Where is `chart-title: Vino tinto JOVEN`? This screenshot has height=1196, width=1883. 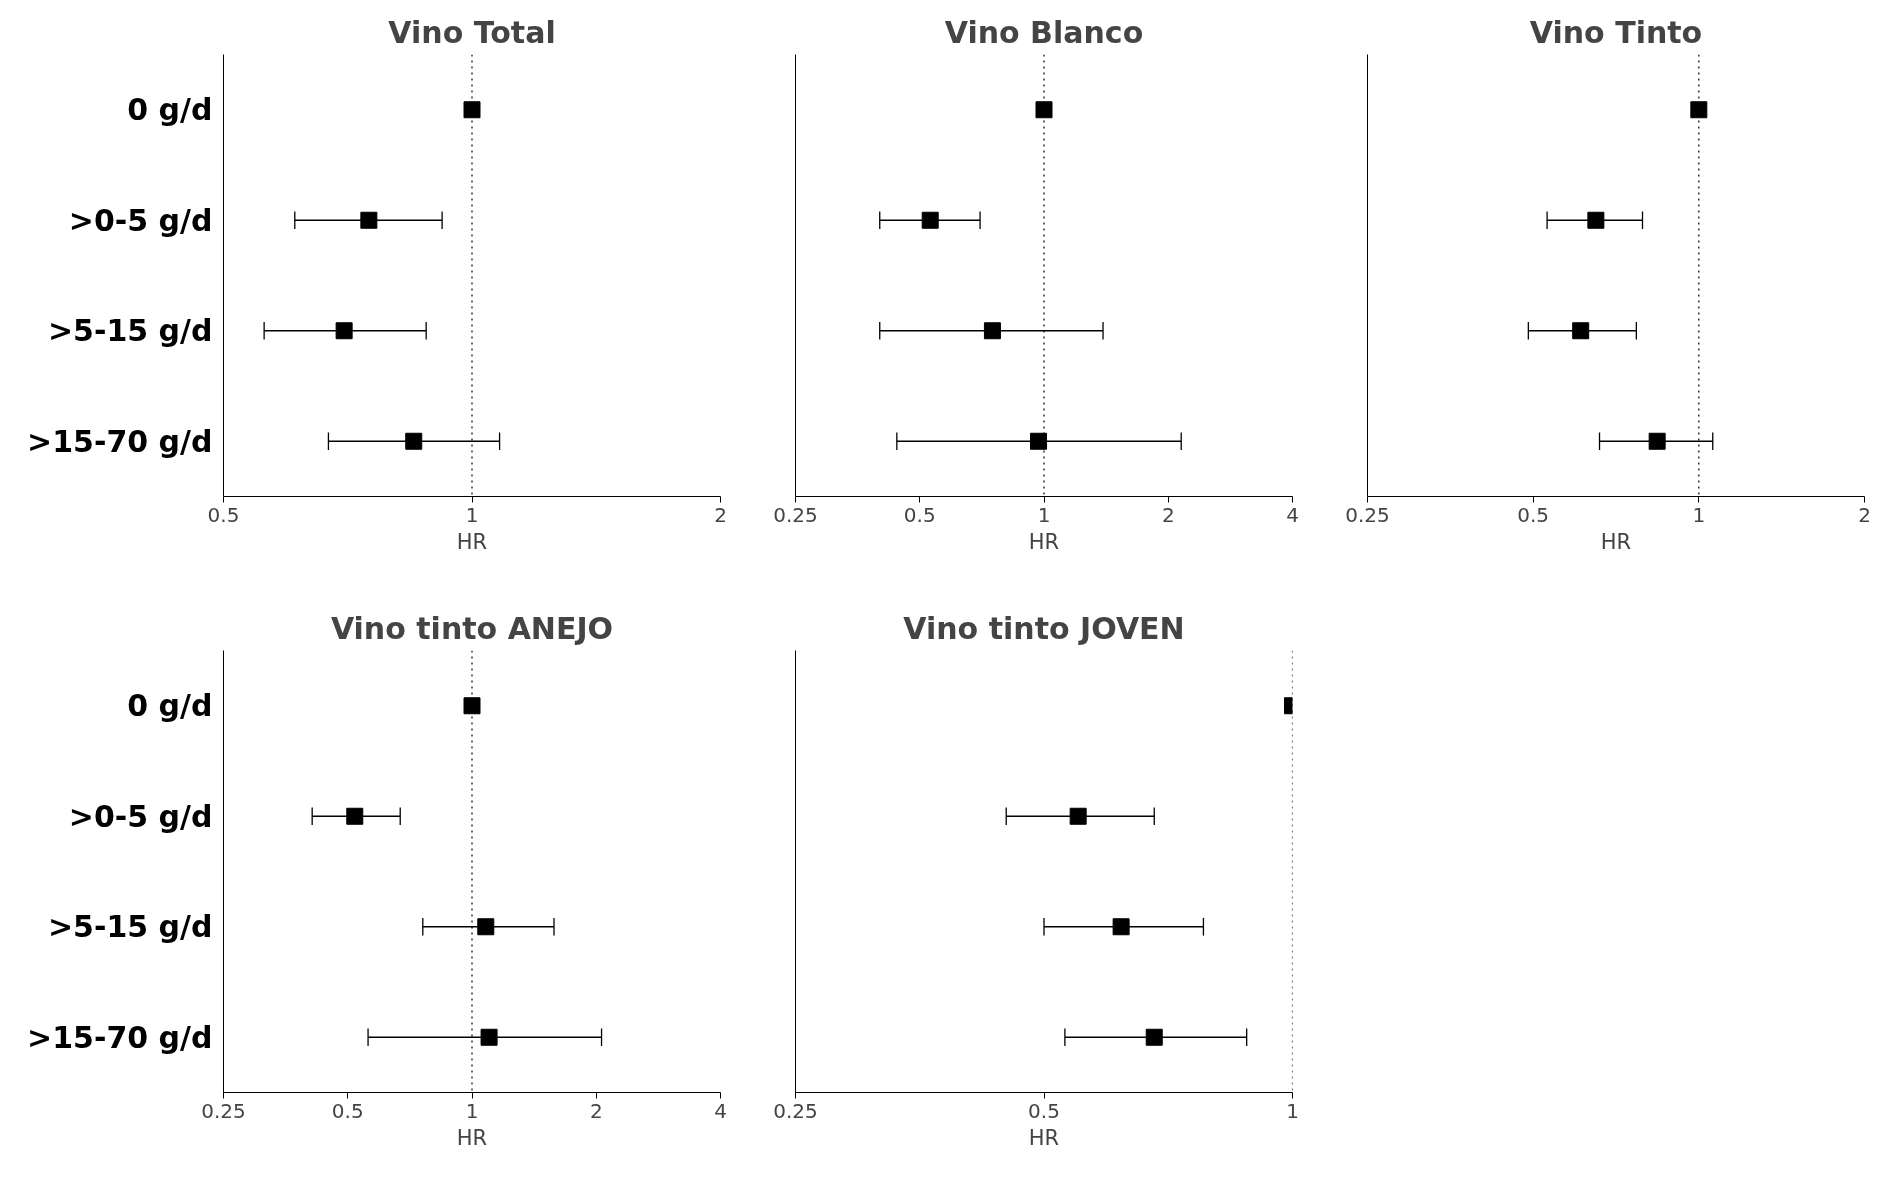 chart-title: Vino tinto JOVEN is located at coordinates (1044, 628).